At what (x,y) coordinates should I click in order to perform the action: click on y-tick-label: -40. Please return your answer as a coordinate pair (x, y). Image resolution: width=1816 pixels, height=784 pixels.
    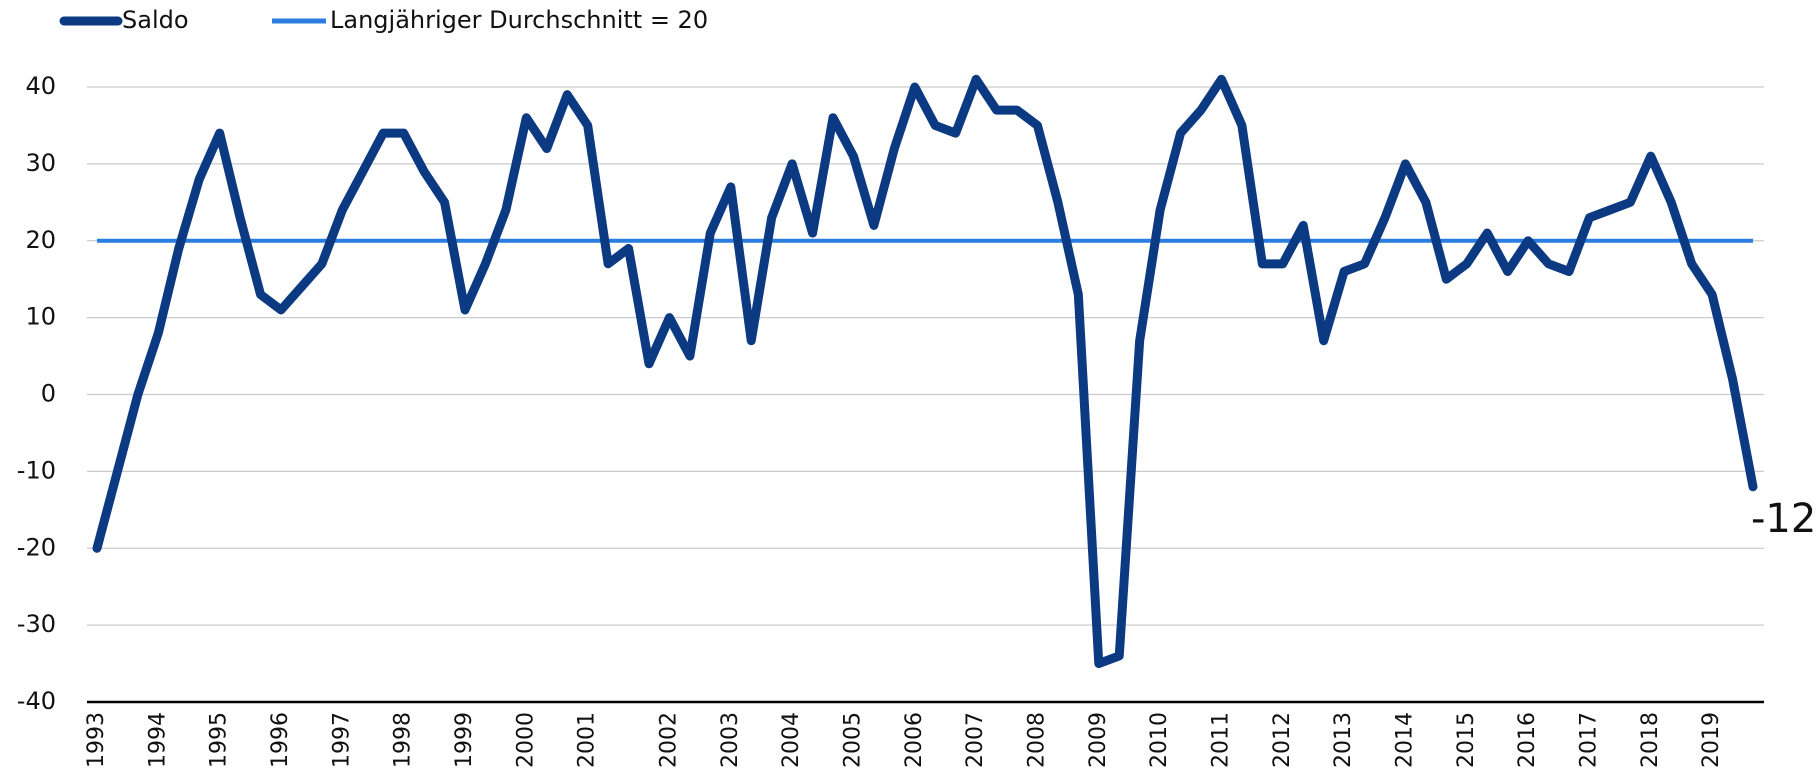
    Looking at the image, I should click on (36, 701).